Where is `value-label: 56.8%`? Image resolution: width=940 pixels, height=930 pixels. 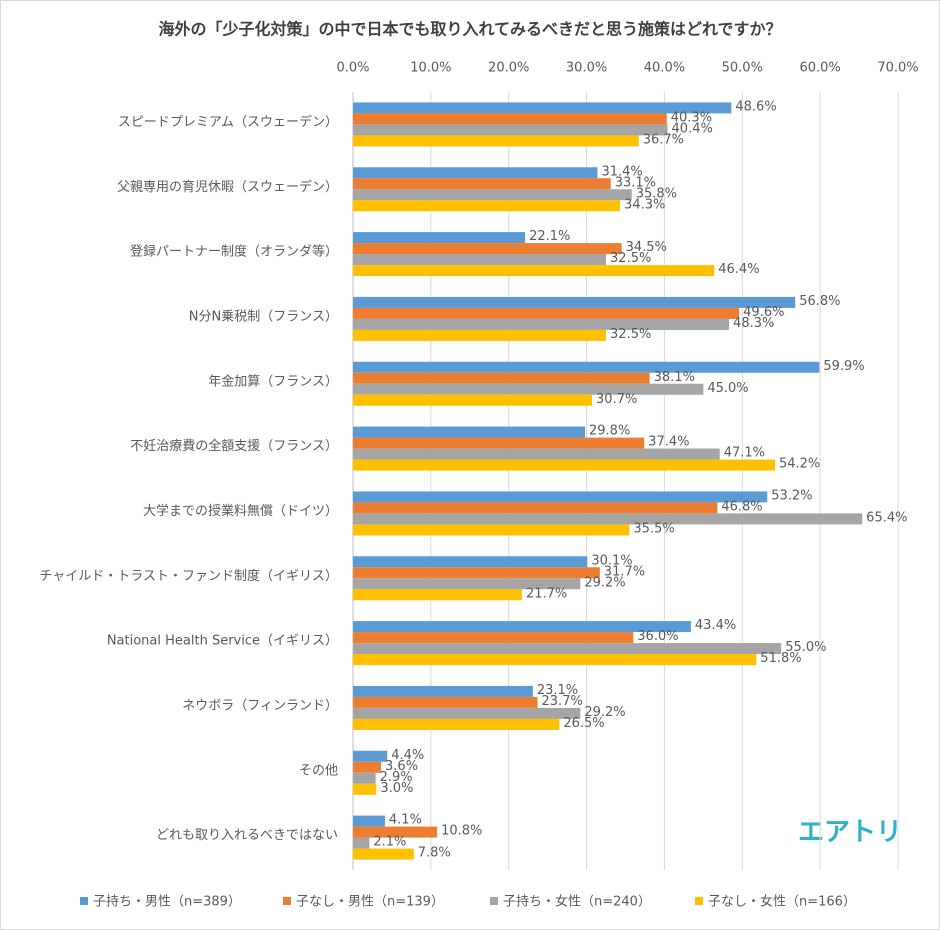
value-label: 56.8% is located at coordinates (819, 301).